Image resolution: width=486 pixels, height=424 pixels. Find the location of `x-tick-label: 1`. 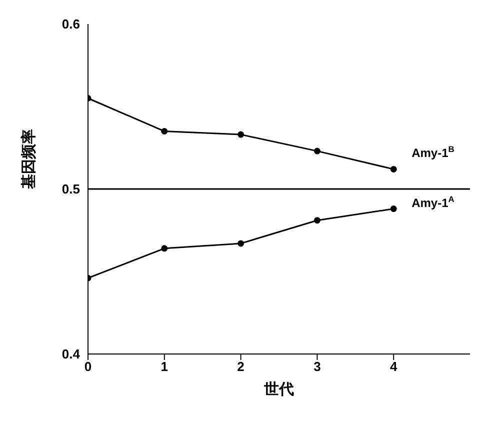

x-tick-label: 1 is located at coordinates (164, 366).